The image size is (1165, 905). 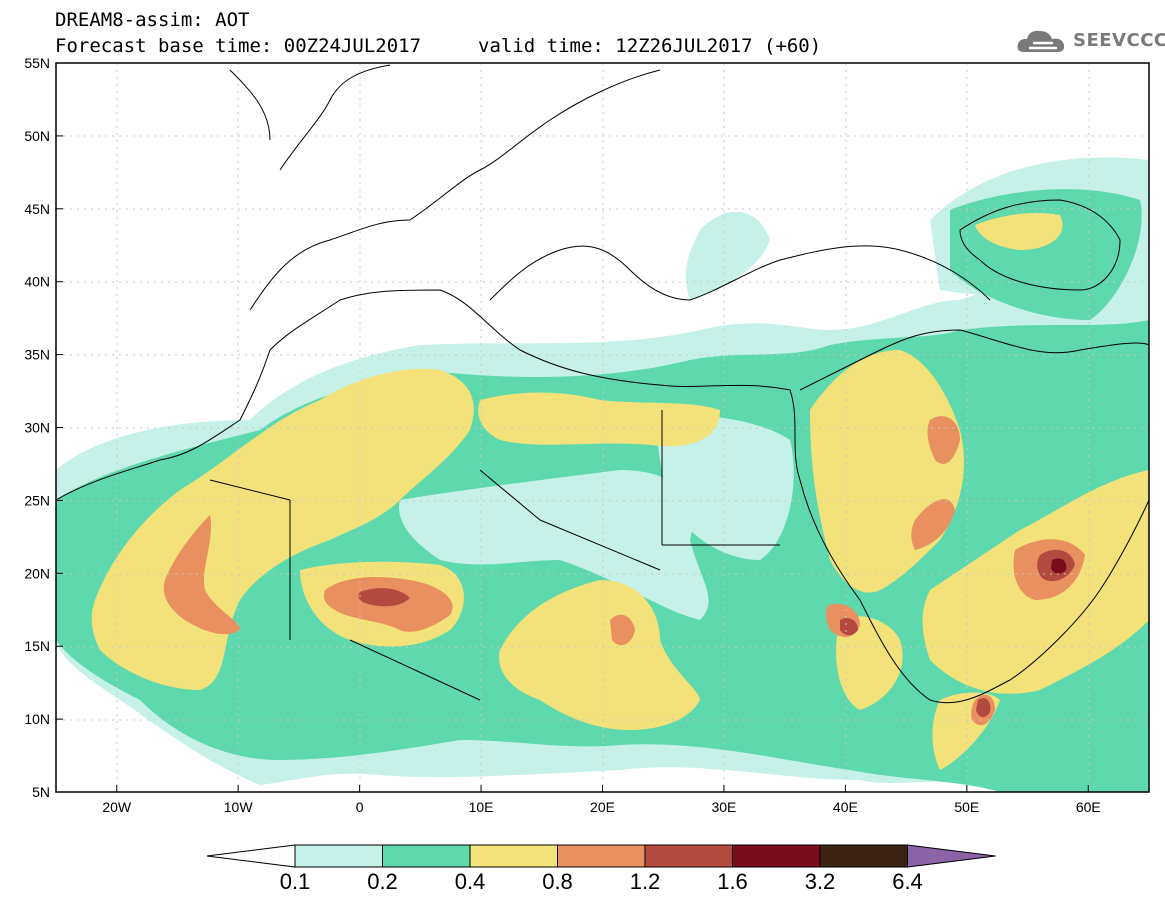 I want to click on colorbar-label: 0.1, so click(x=295, y=881).